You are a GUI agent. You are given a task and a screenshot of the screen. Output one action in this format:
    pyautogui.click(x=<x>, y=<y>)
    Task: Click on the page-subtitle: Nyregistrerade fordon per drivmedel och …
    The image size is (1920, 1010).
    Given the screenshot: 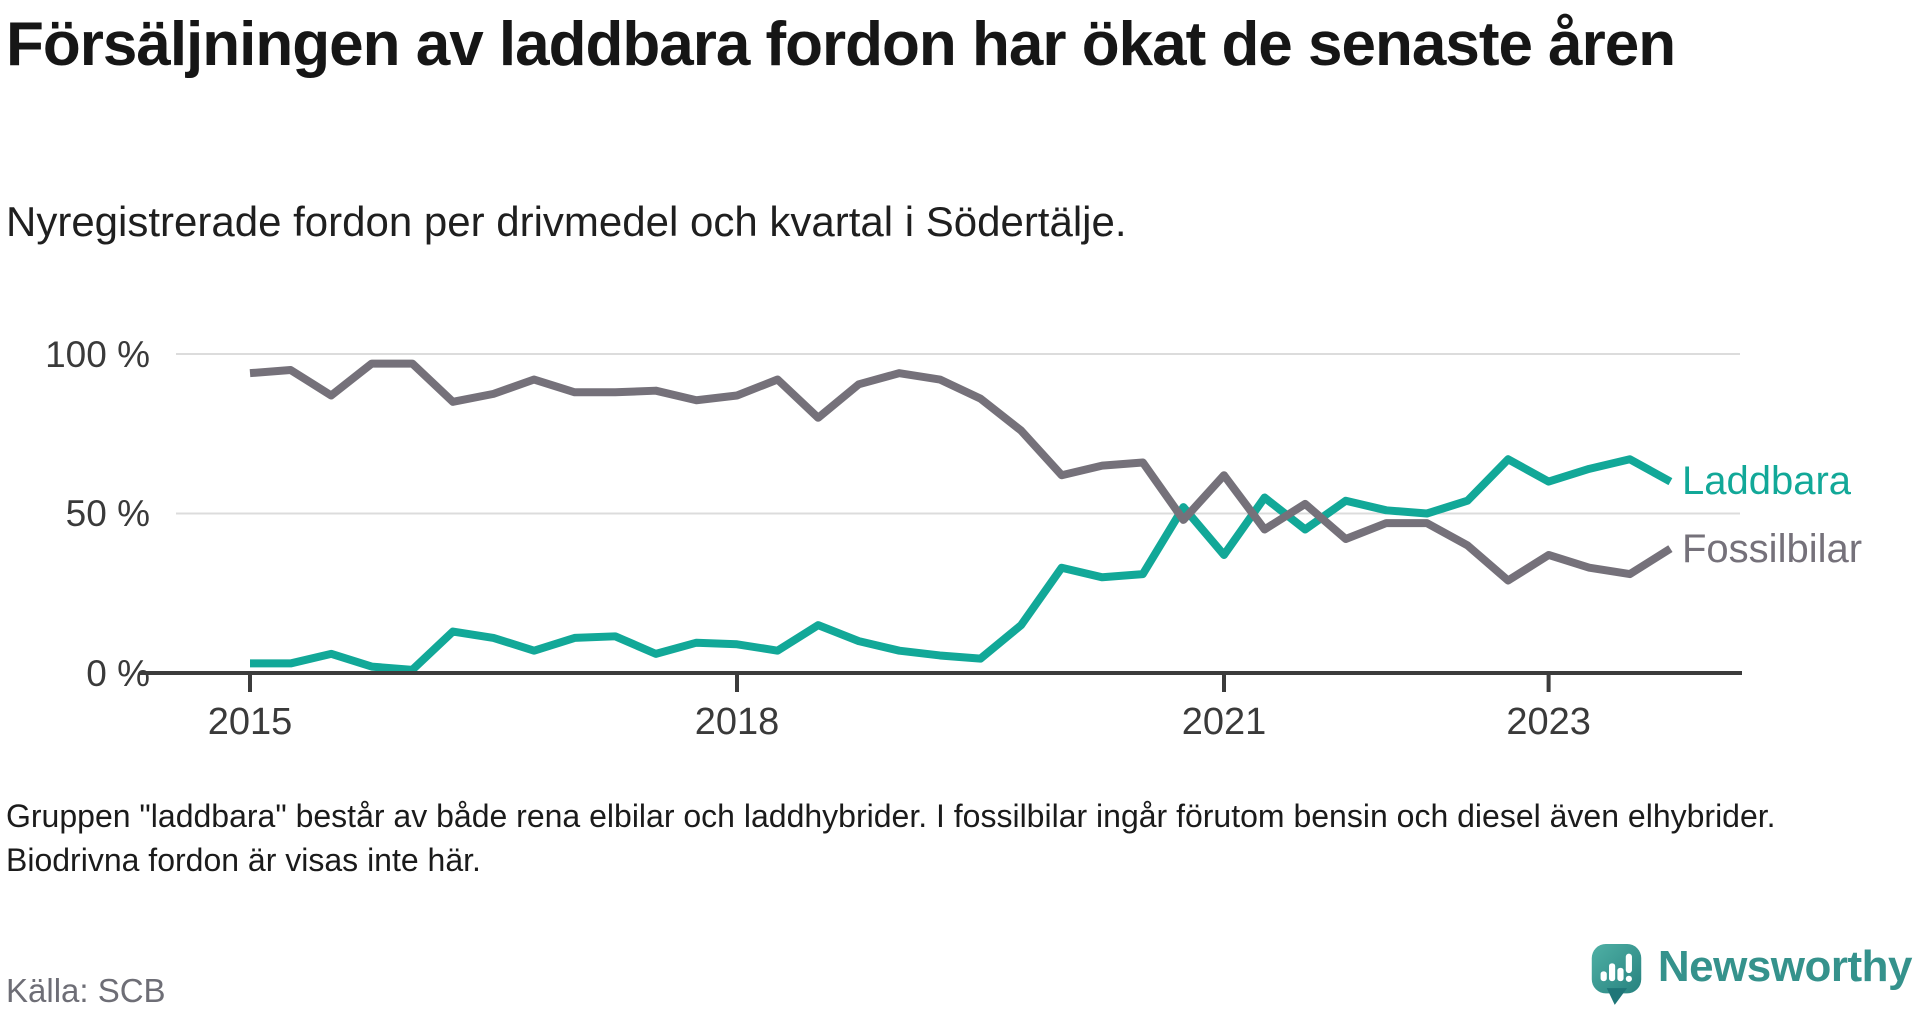 What is the action you would take?
    pyautogui.click(x=566, y=221)
    